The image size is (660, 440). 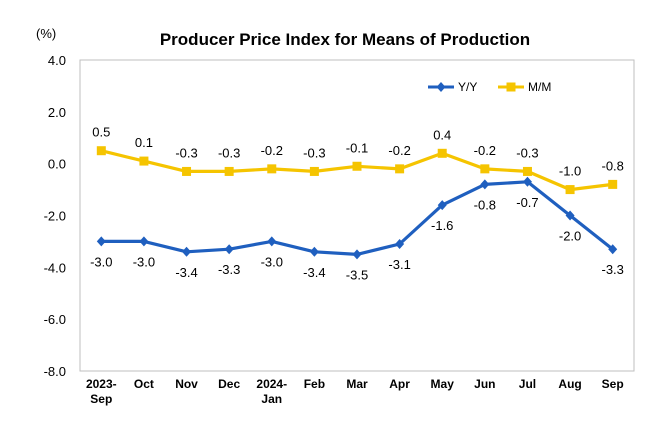 I want to click on x-tick-label: 2024-, so click(x=271, y=384).